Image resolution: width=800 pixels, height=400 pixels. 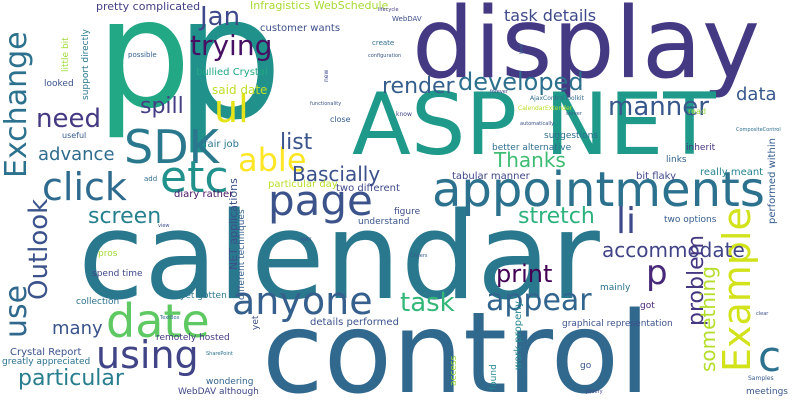 What do you see at coordinates (494, 377) in the screenshot?
I see `word-found: found` at bounding box center [494, 377].